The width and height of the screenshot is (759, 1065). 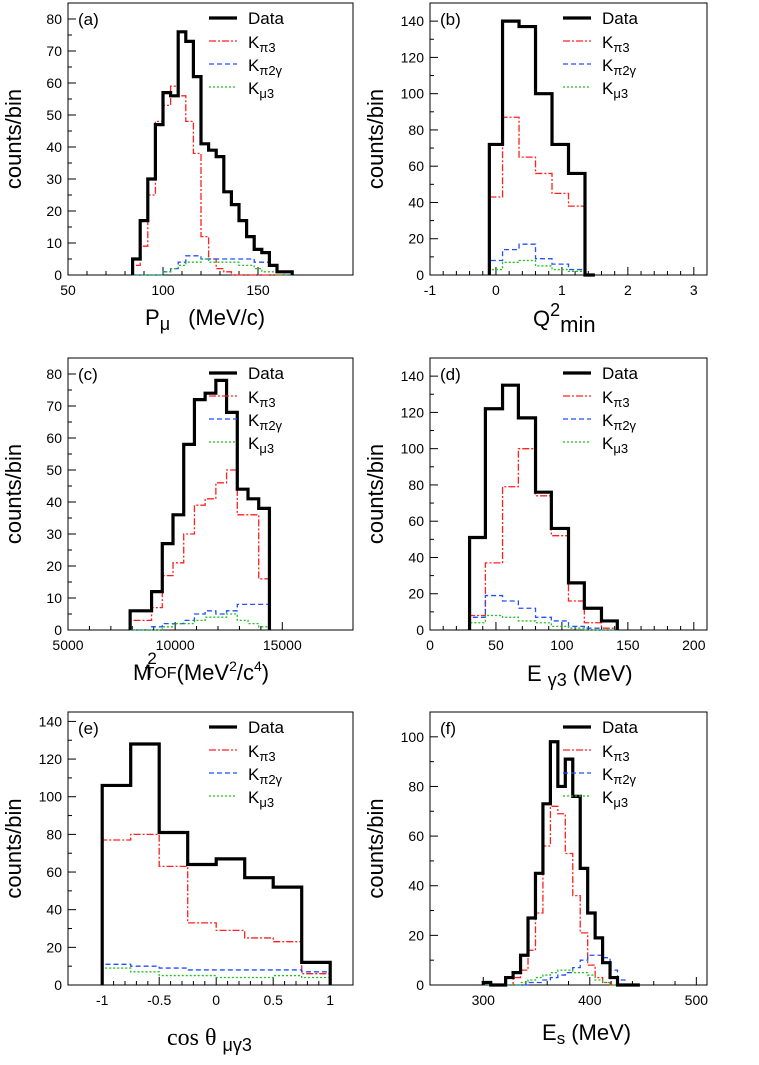 I want to click on x-axis-label: cos θ μγ3, so click(x=209, y=1040).